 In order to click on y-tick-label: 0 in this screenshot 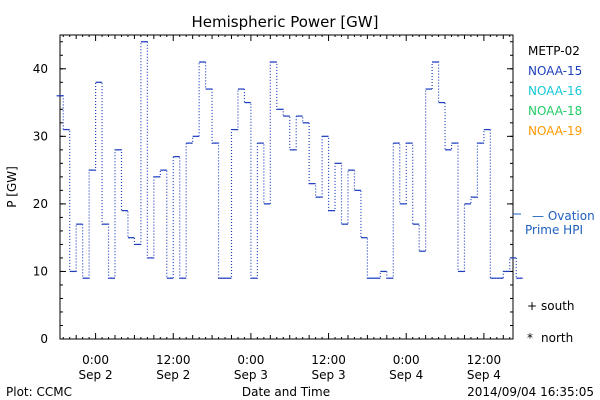, I will do `click(44, 339)`.